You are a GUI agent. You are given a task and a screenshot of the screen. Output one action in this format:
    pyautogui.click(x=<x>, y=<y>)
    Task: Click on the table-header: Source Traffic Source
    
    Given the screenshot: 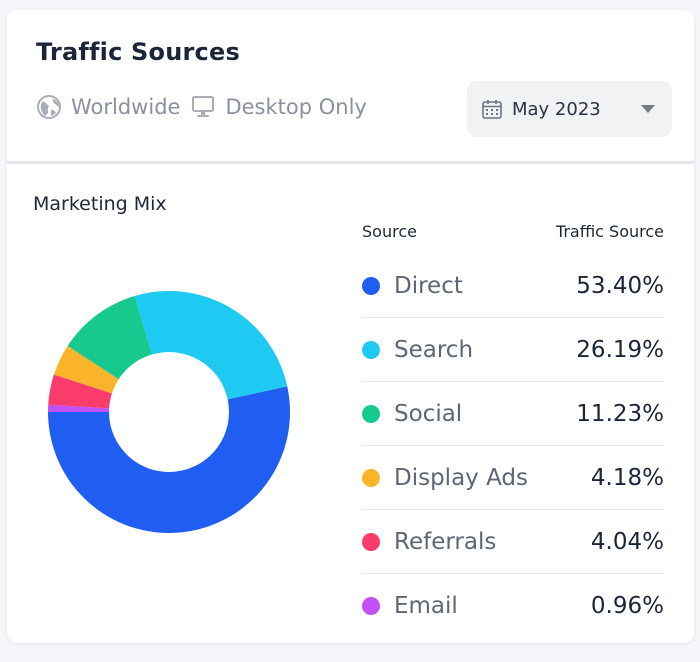 What is the action you would take?
    pyautogui.click(x=513, y=232)
    